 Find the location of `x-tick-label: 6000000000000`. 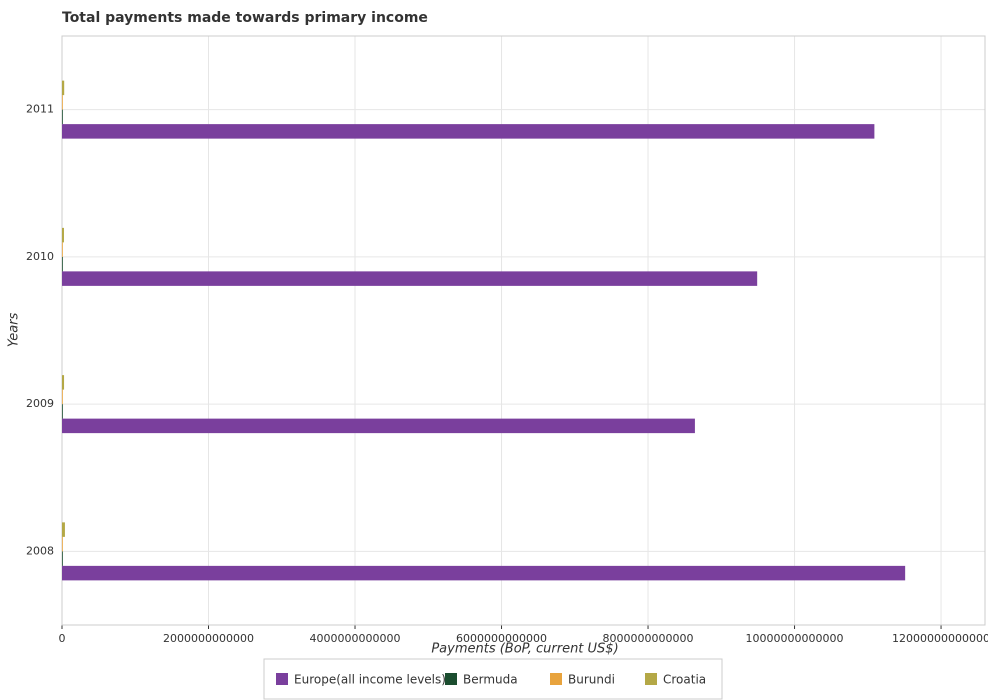

x-tick-label: 6000000000000 is located at coordinates (501, 638).